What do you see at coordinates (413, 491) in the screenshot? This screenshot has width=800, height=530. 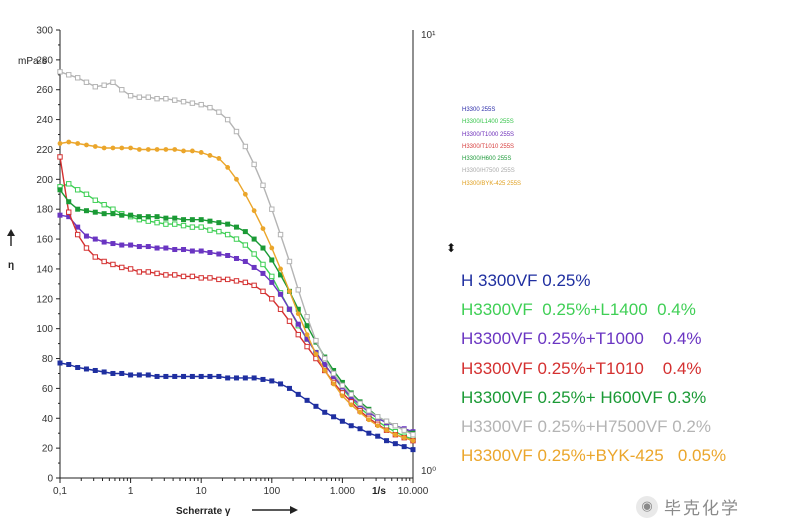 I see `x-tick-label: 10.000` at bounding box center [413, 491].